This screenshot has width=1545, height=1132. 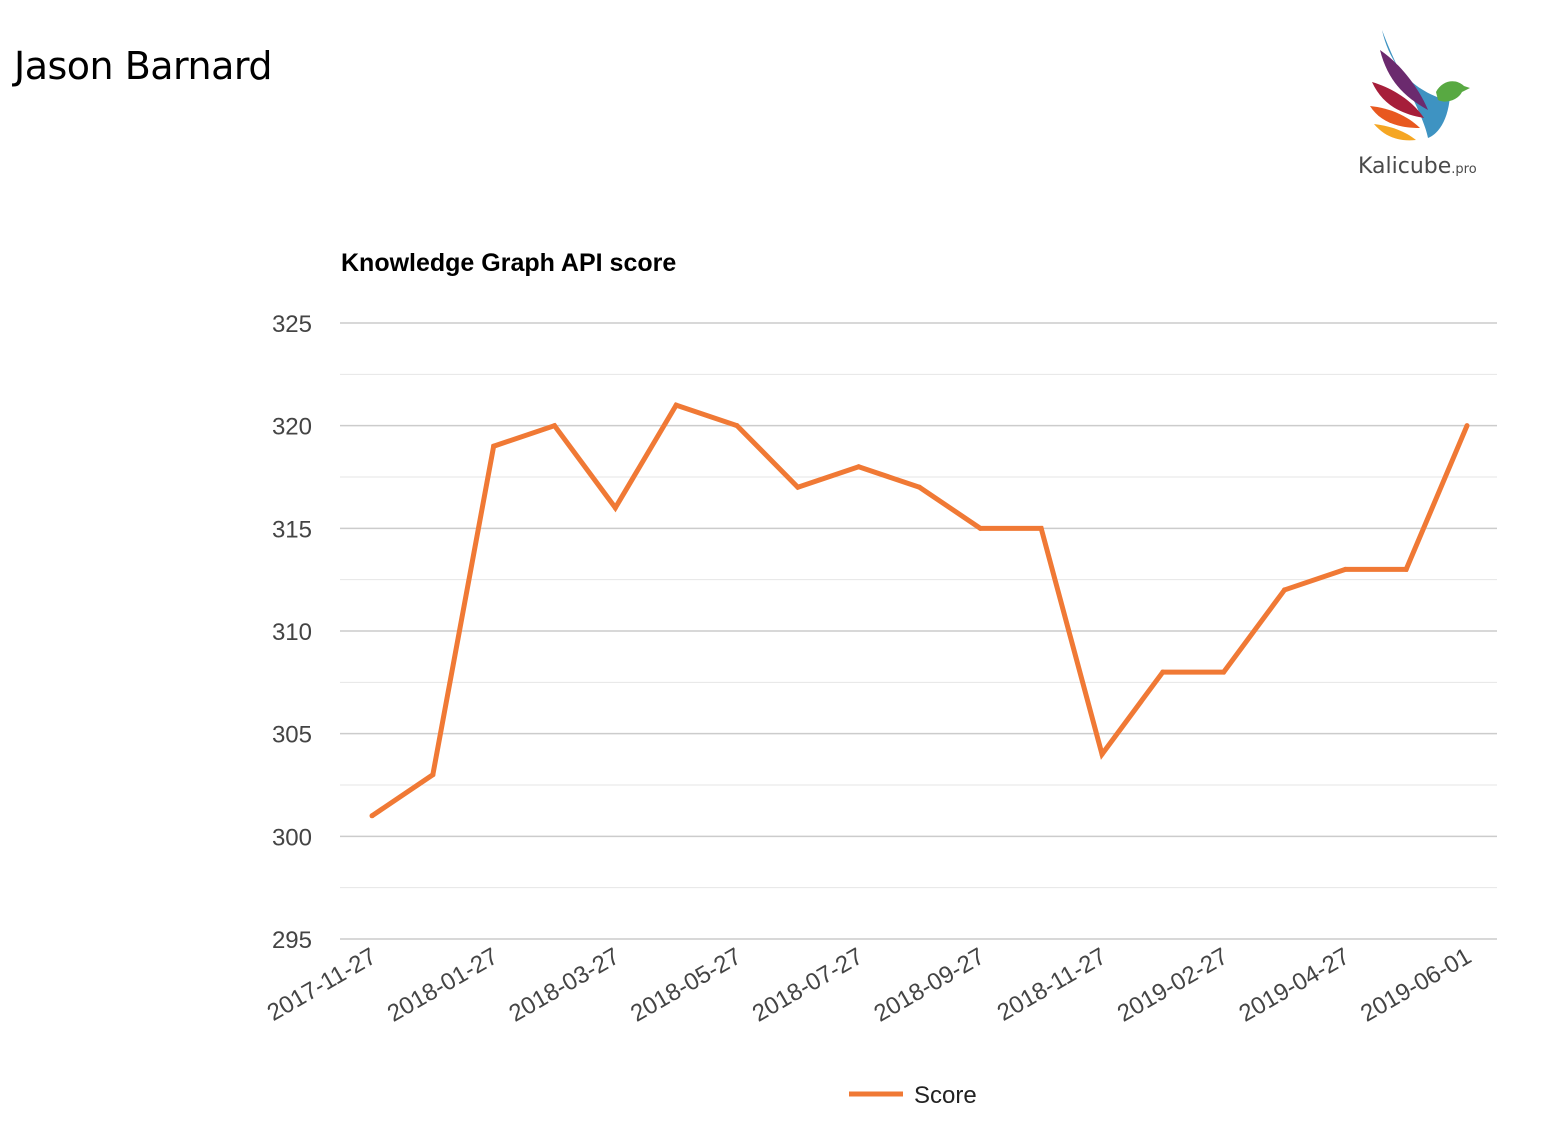 I want to click on x-tick-label: 2018-09-27, so click(x=930, y=985).